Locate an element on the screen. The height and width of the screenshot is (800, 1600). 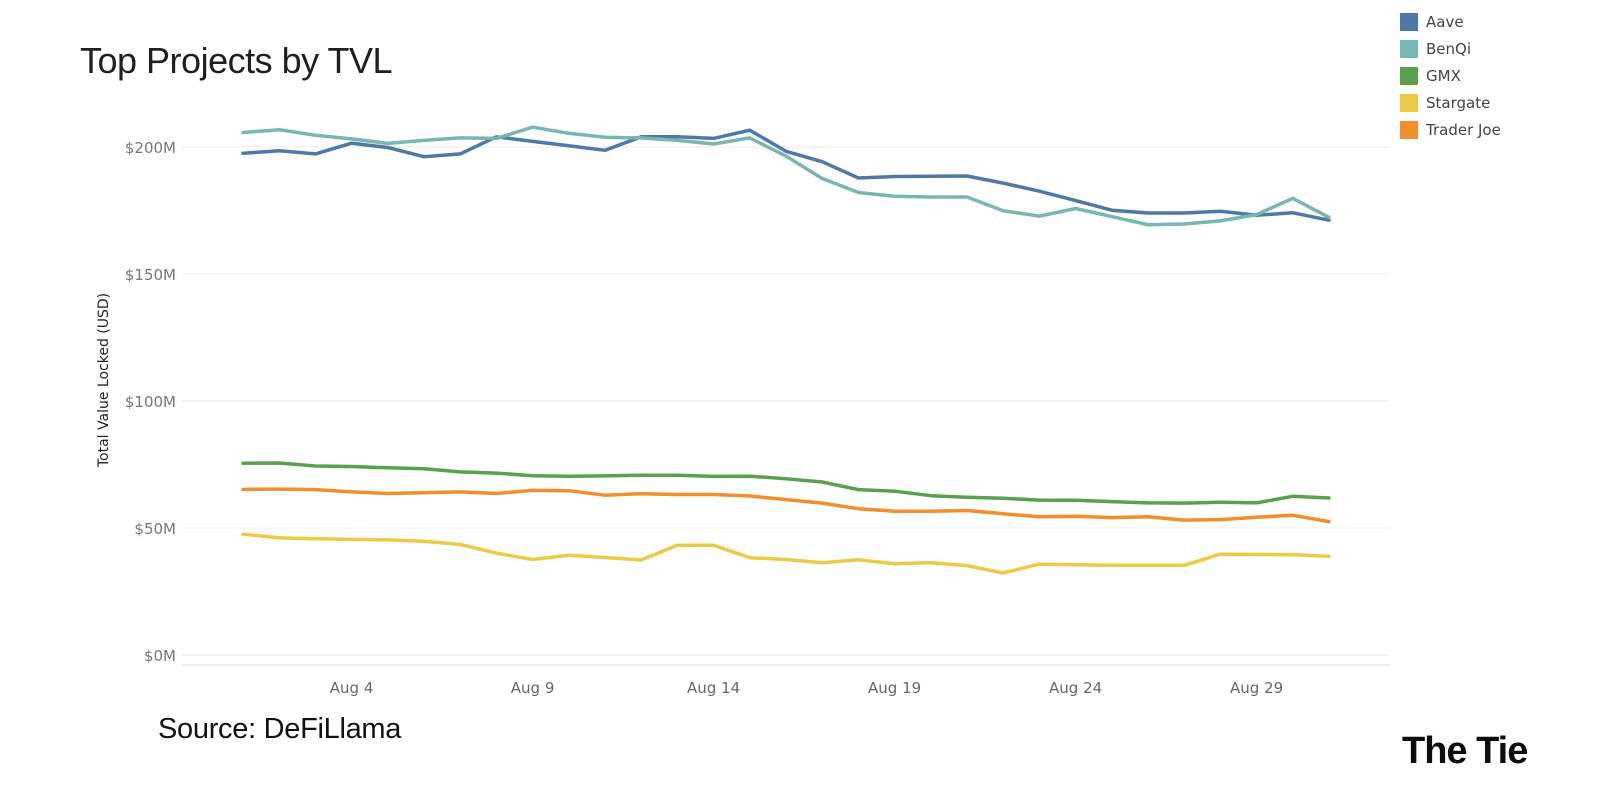
legend-item-gmx: GMX is located at coordinates (1450, 75).